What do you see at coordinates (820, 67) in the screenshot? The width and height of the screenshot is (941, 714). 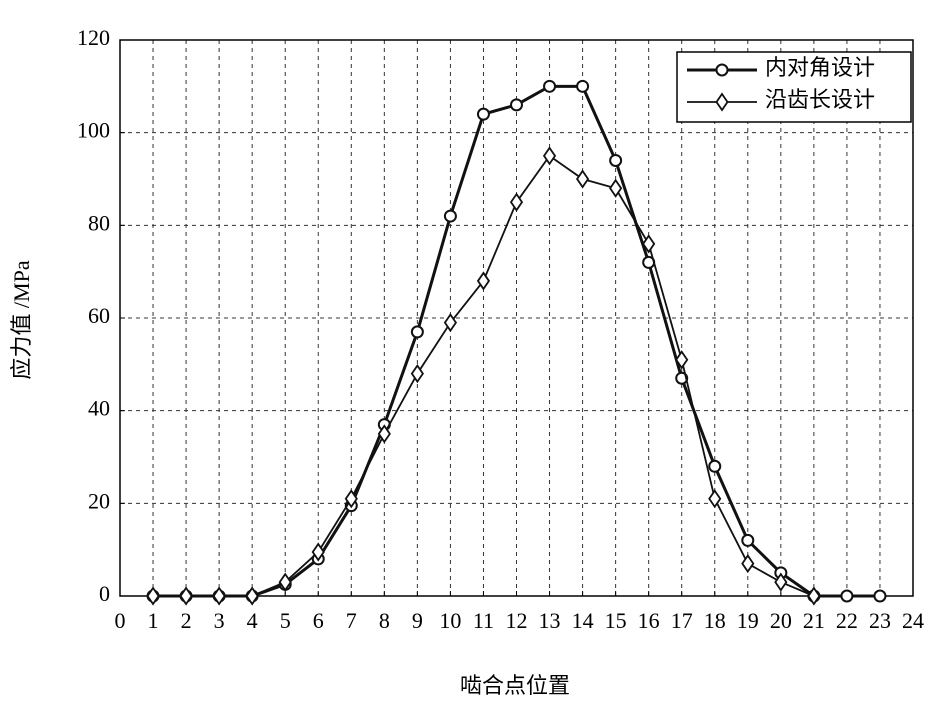 I see `legend-label: 内对角设计` at bounding box center [820, 67].